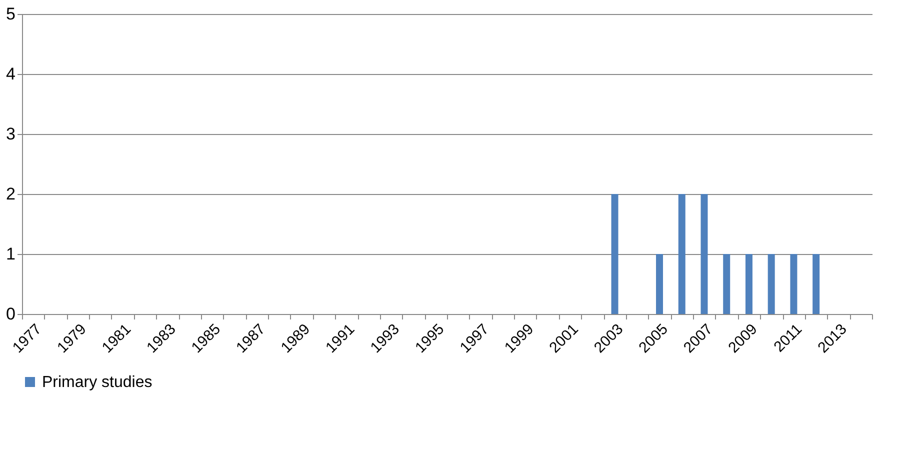  I want to click on legend-label: Primary studies, so click(97, 382).